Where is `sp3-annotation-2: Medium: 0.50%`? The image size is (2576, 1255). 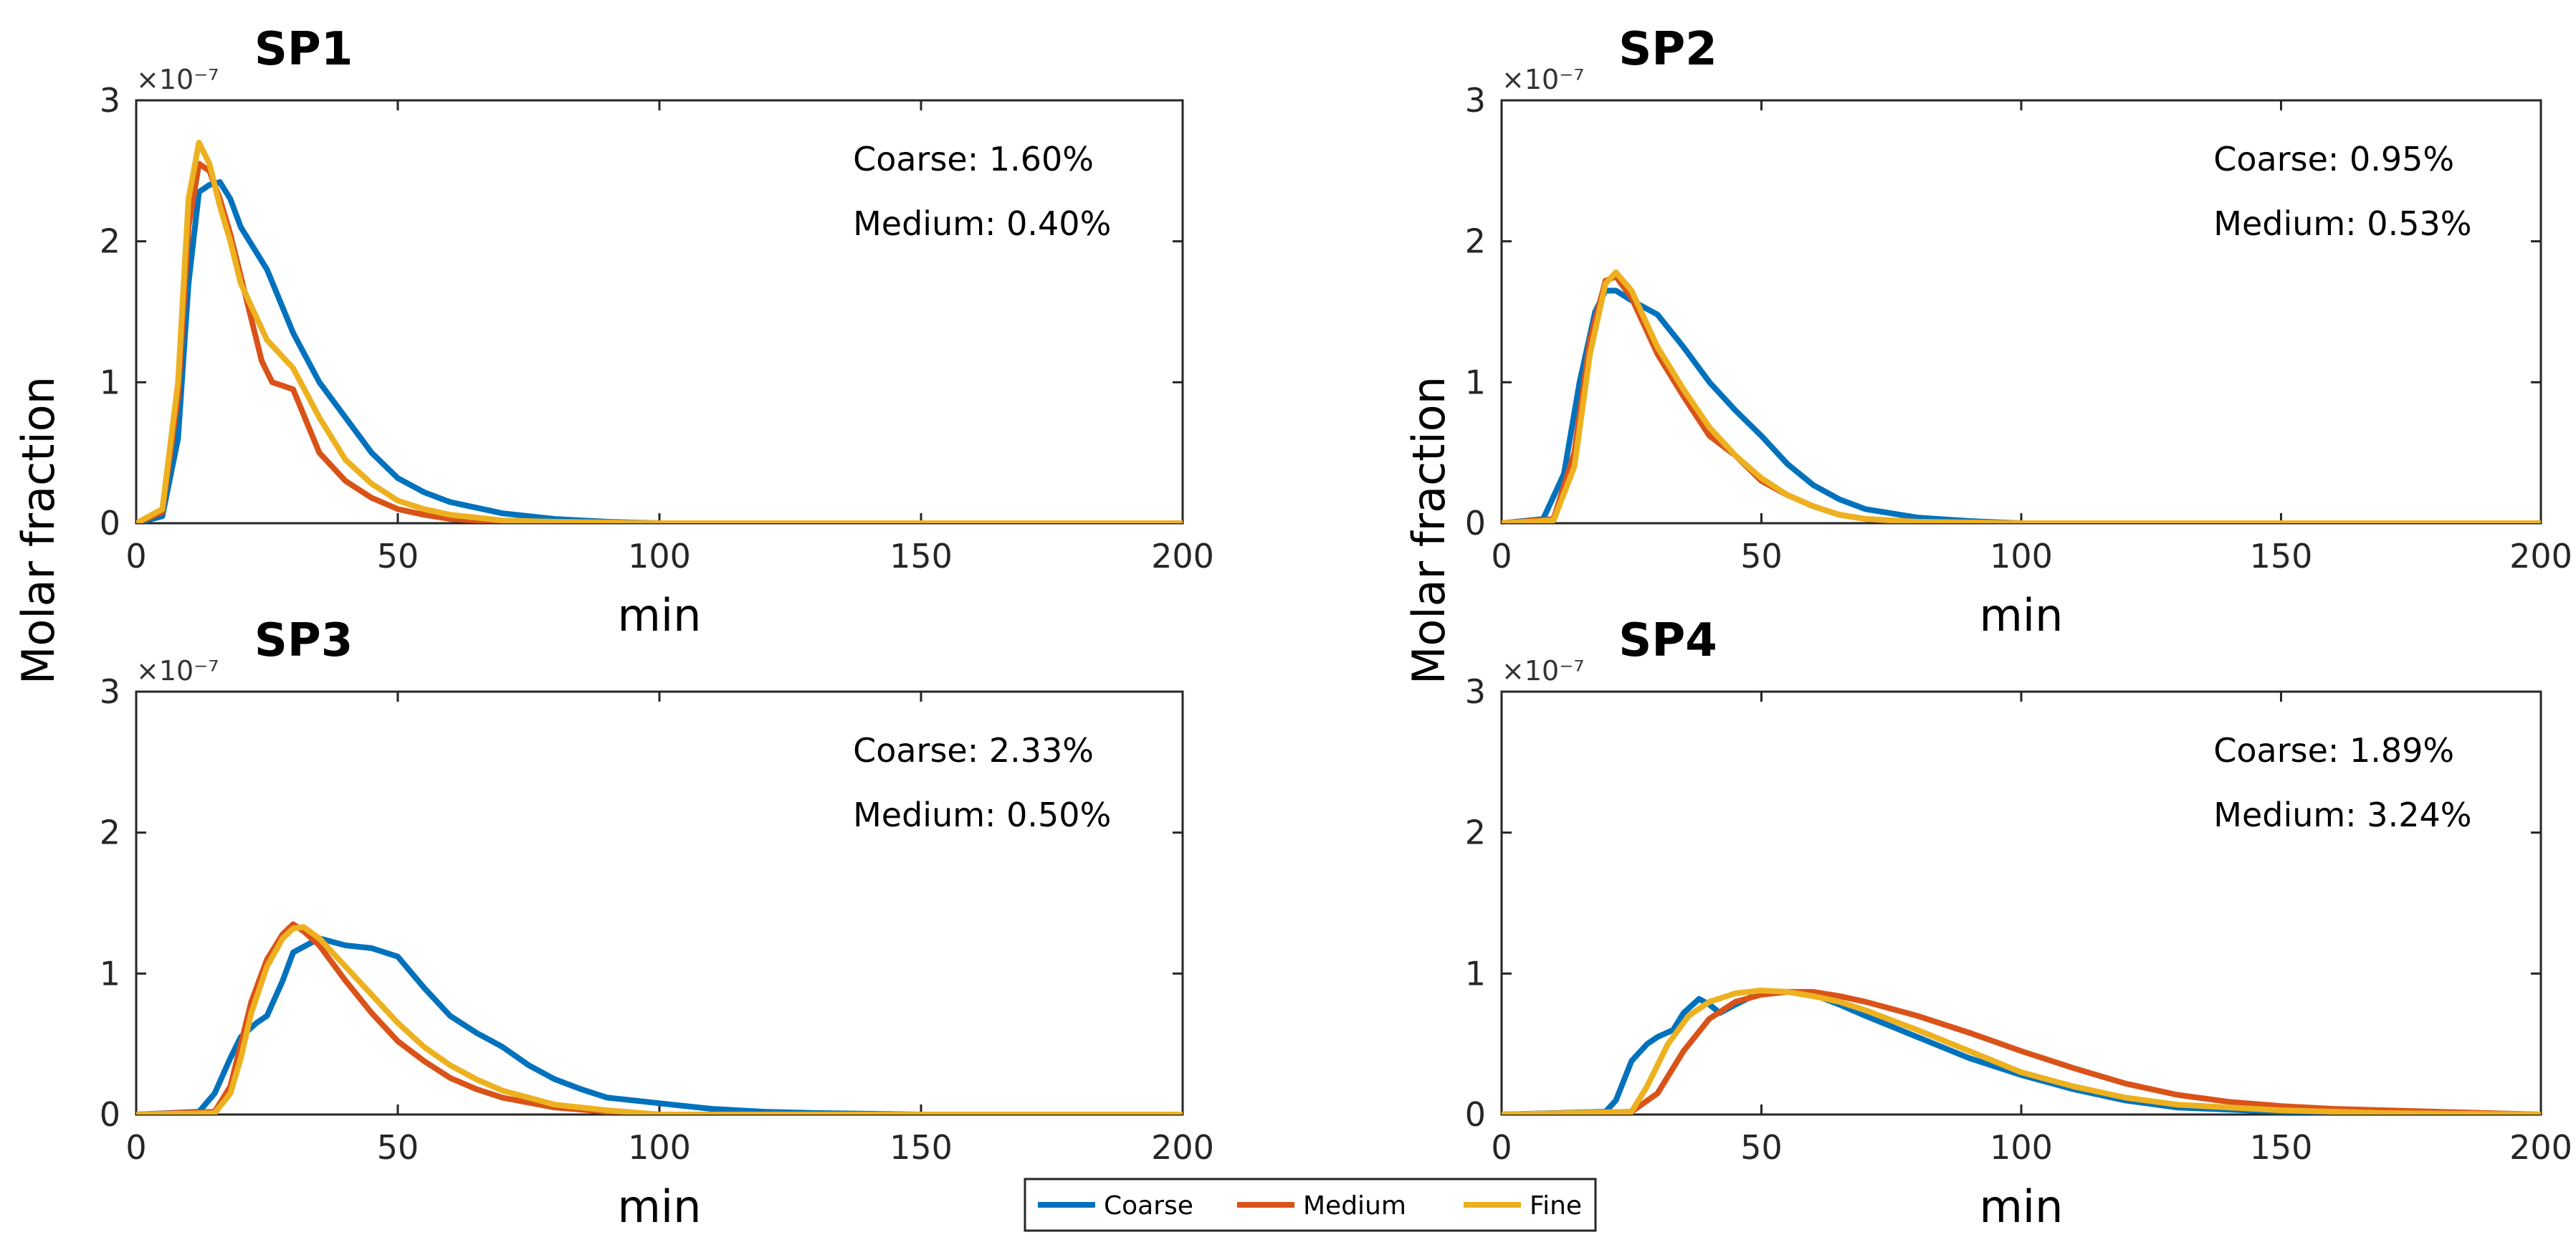
sp3-annotation-2: Medium: 0.50% is located at coordinates (982, 815).